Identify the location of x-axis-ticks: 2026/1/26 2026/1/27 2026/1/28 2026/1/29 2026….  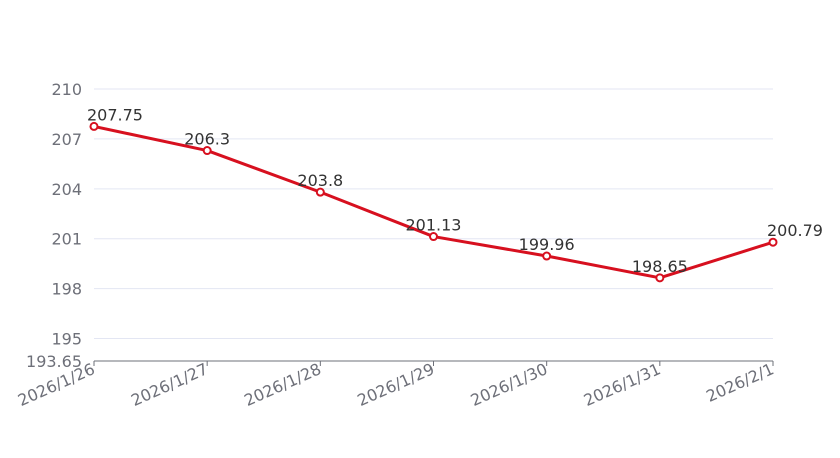
(396, 384).